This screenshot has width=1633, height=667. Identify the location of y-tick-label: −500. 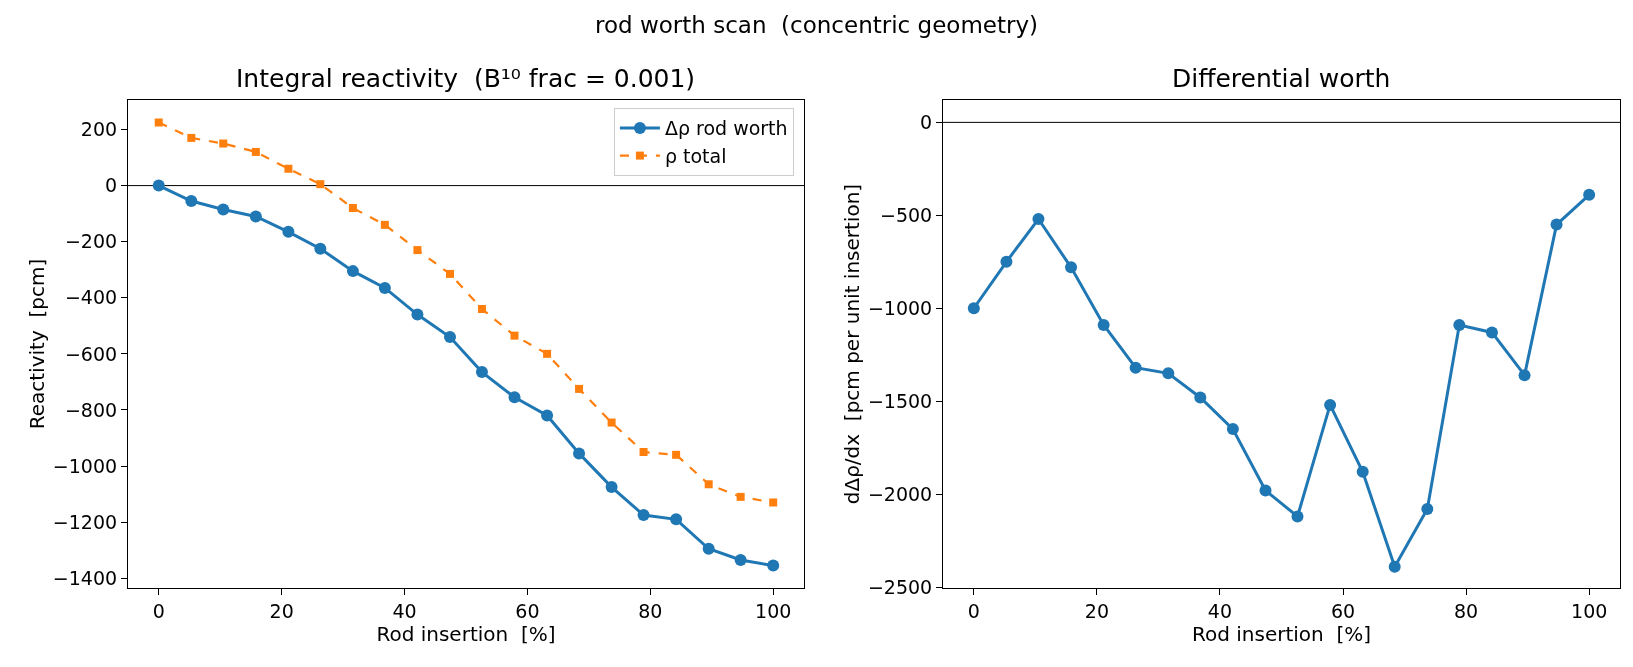
(906, 214).